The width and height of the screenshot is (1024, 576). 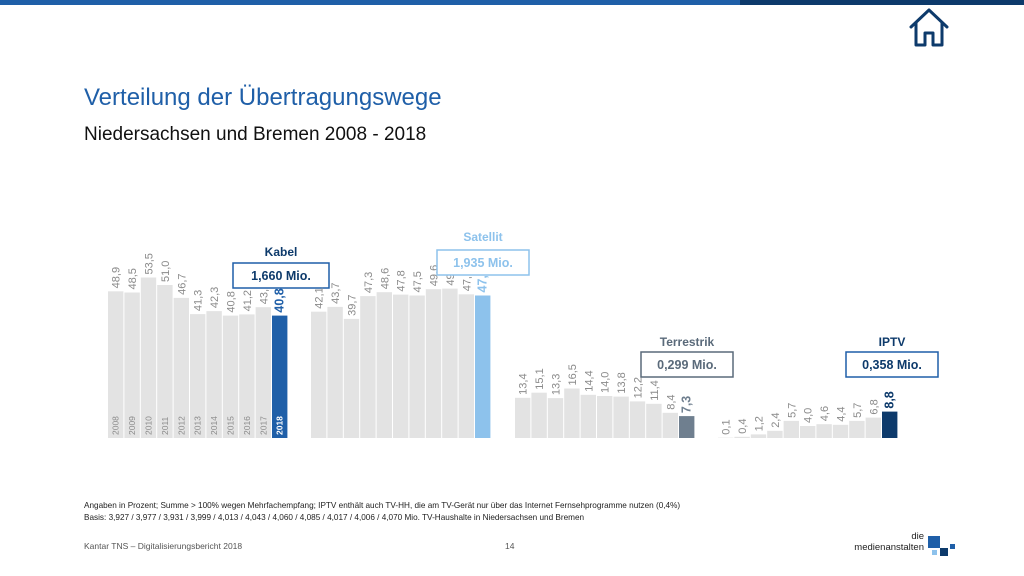 What do you see at coordinates (215, 297) in the screenshot?
I see `value-label-kabel-2014: 42,3` at bounding box center [215, 297].